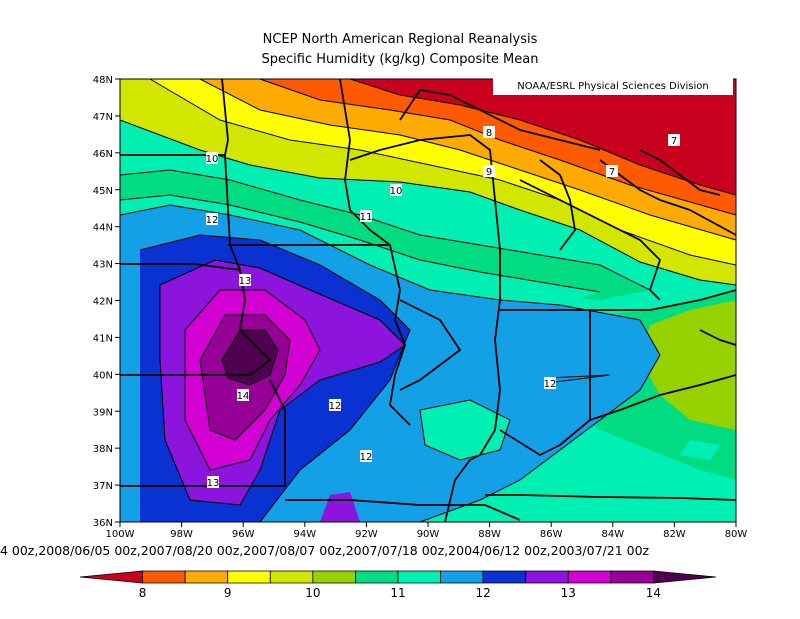  Describe the element at coordinates (613, 86) in the screenshot. I see `credit-label: NOAA/ESRL Physical Sciences Division` at that location.